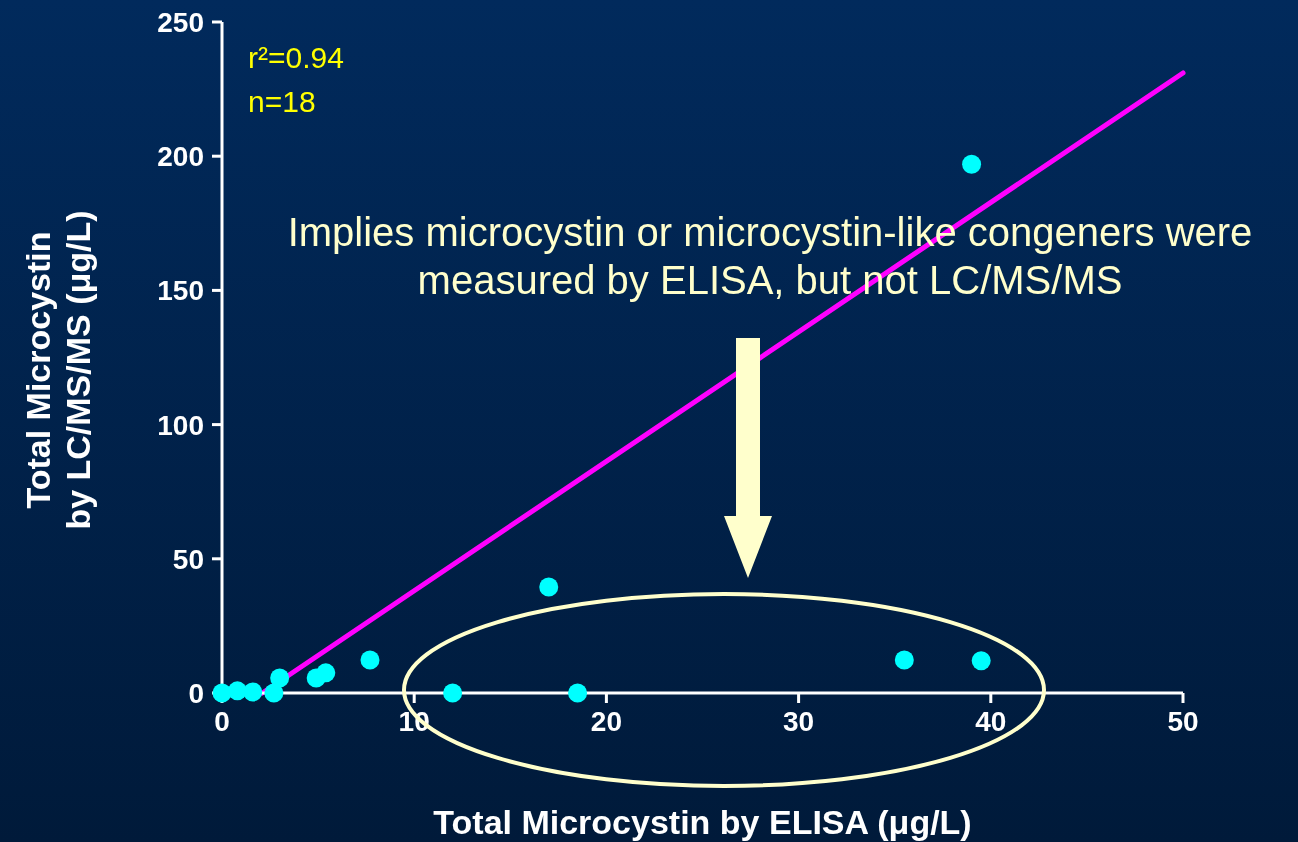 The width and height of the screenshot is (1298, 842). What do you see at coordinates (606, 721) in the screenshot?
I see `x-tick-label: 20` at bounding box center [606, 721].